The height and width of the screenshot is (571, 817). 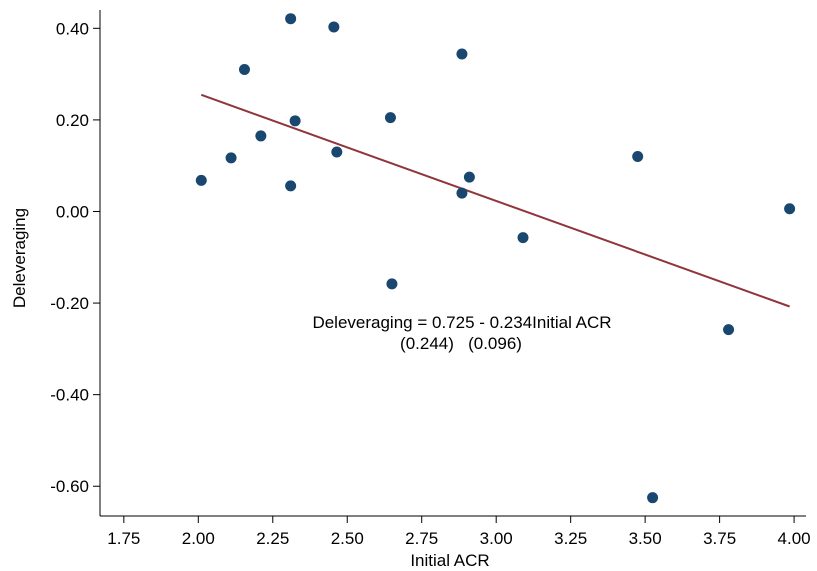 I want to click on regression-equation: Deleveraging = 0.725 - 0.234Initial ACR, so click(x=461, y=322).